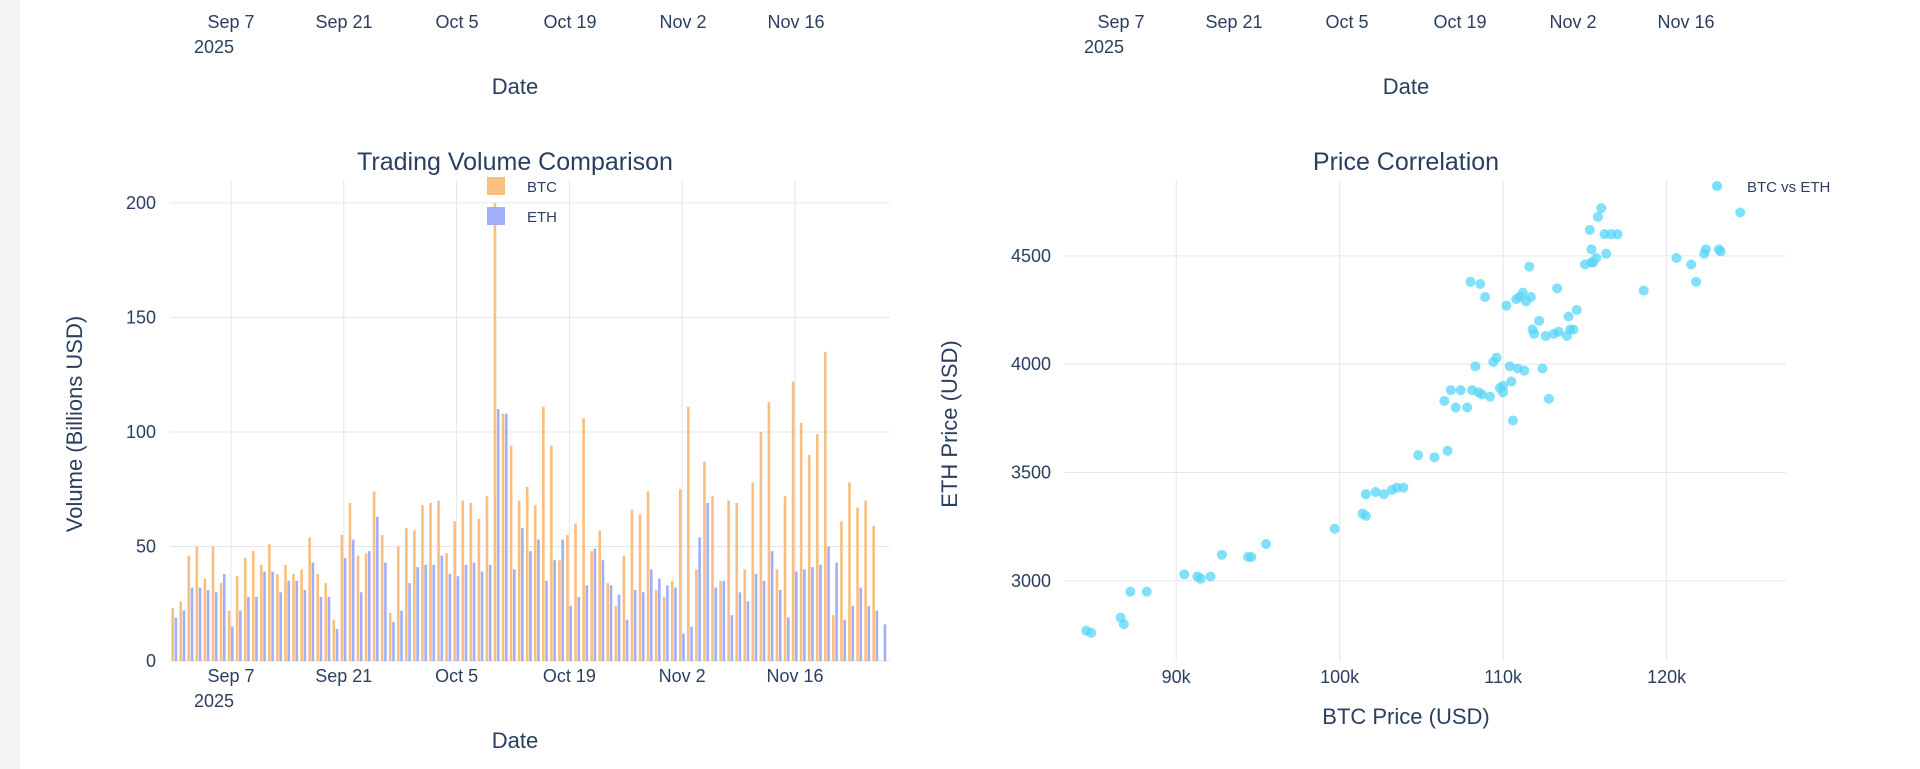 The width and height of the screenshot is (1920, 769). What do you see at coordinates (795, 22) in the screenshot?
I see `top-left-x-tick: Nov 16` at bounding box center [795, 22].